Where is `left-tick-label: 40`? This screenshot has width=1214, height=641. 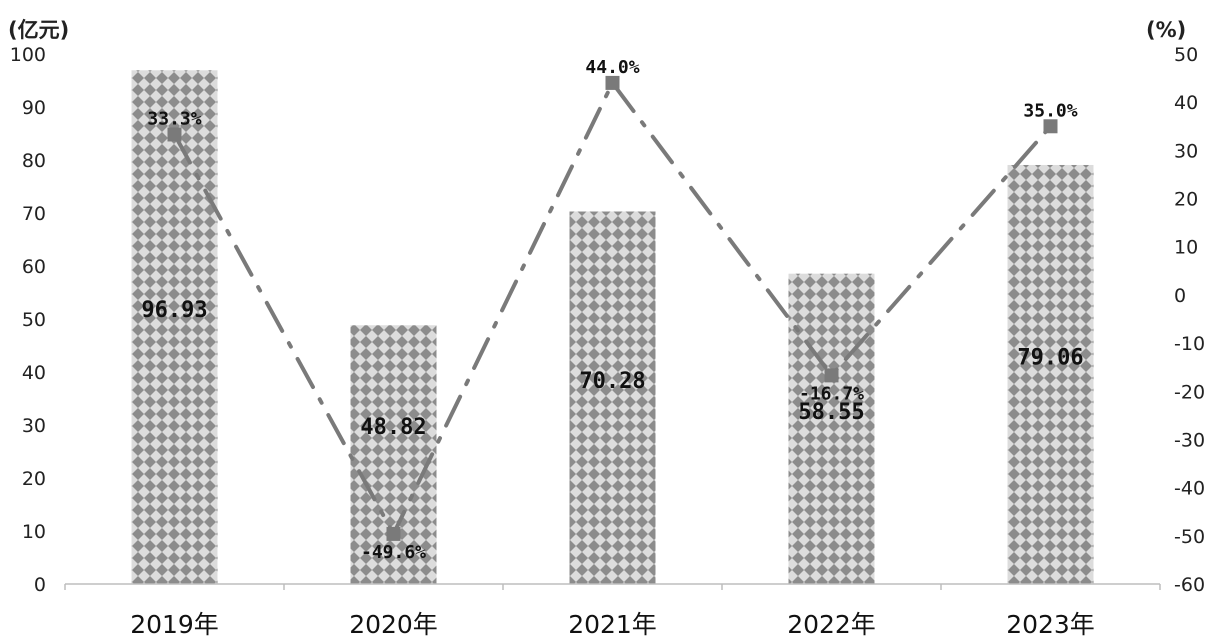 left-tick-label: 40 is located at coordinates (34, 373).